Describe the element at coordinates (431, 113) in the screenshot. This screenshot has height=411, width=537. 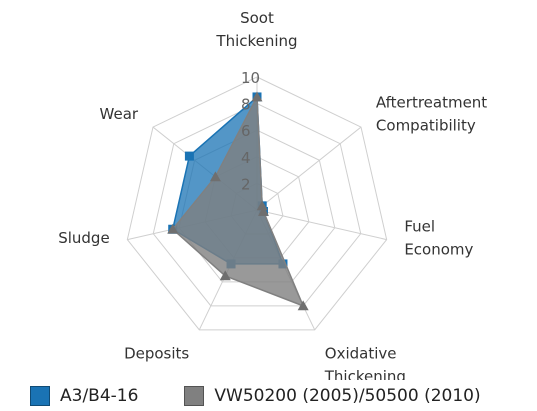
I see `axis-label-2: Aftertreatment Compatibility` at that location.